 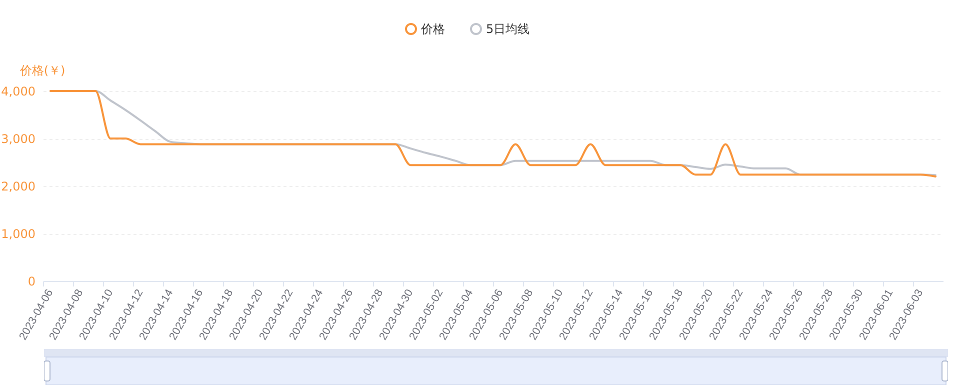 What do you see at coordinates (18, 91) in the screenshot?
I see `y-tick-label: 4,000` at bounding box center [18, 91].